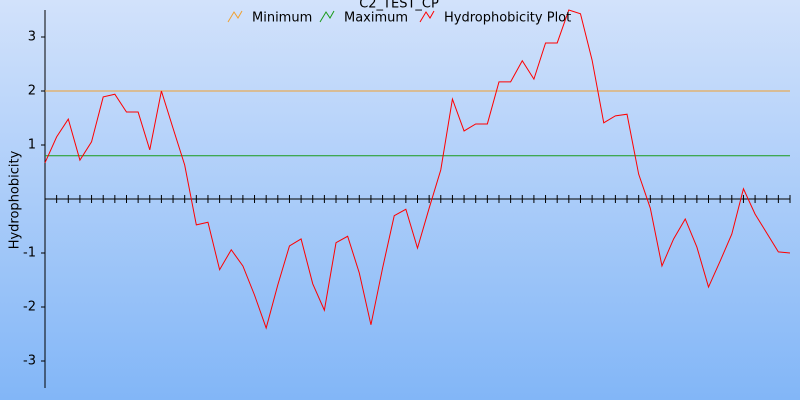  What do you see at coordinates (376, 18) in the screenshot?
I see `legend-label: Maximum` at bounding box center [376, 18].